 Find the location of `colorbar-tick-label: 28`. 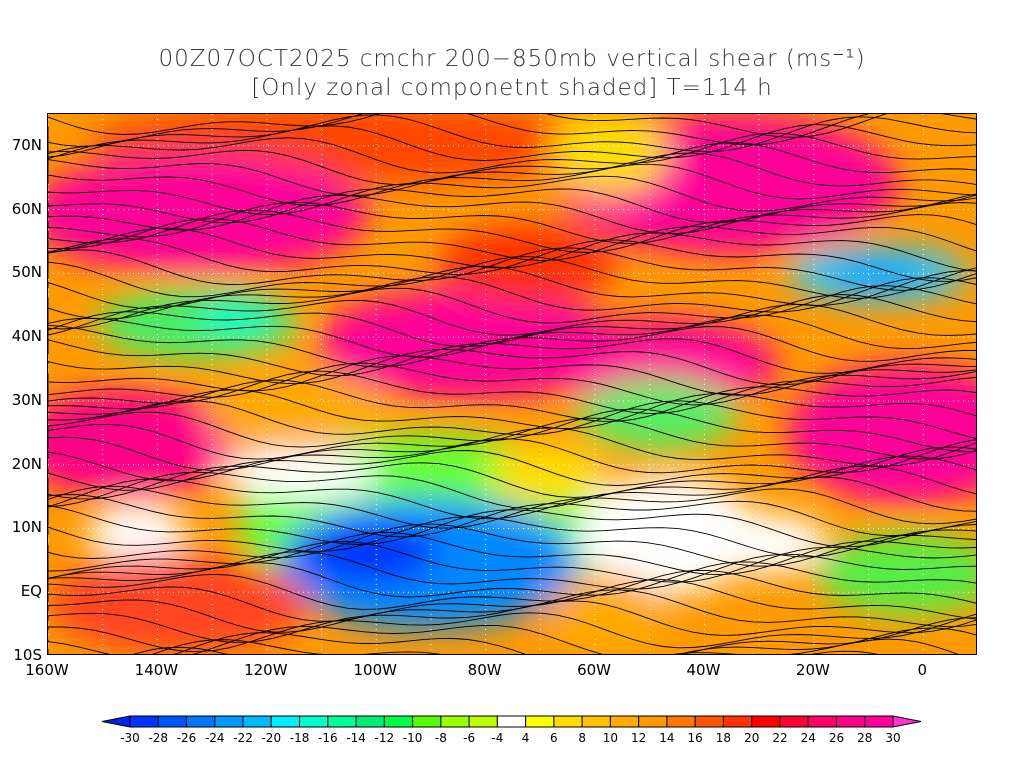

colorbar-tick-label: 28 is located at coordinates (865, 738).